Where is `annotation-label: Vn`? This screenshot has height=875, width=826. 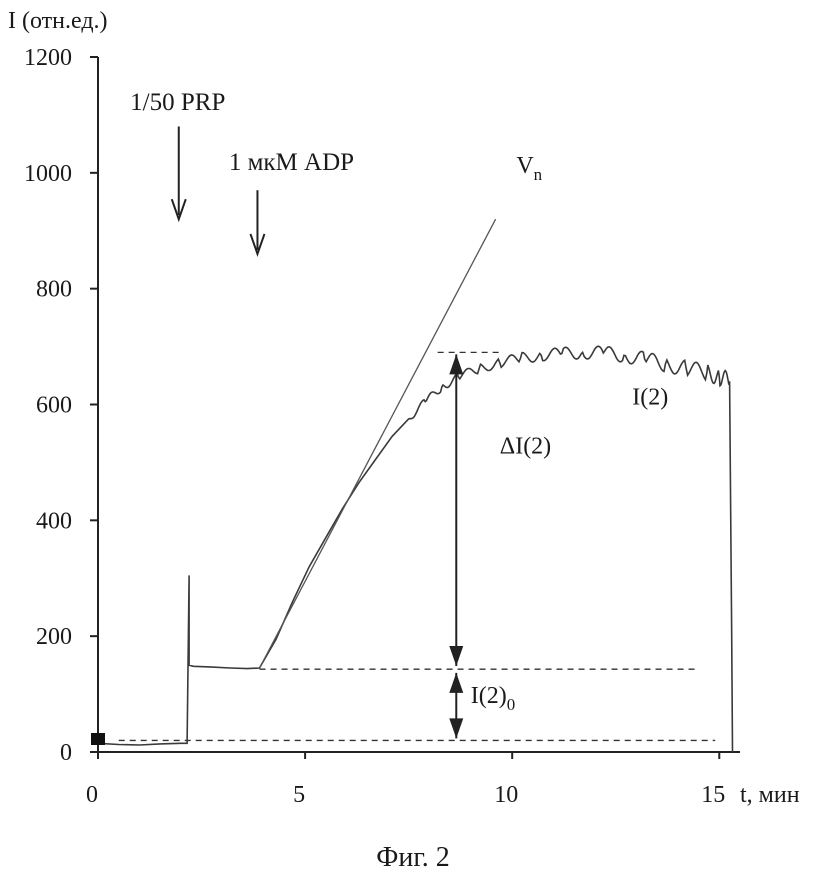
annotation-label: Vn is located at coordinates (529, 168).